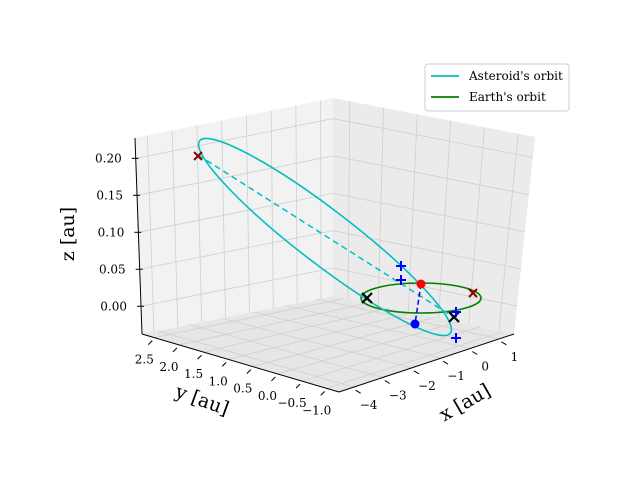 This screenshot has height=480, width=640. Describe the element at coordinates (515, 76) in the screenshot. I see `legend-label-asteroid: Asteroid's orbit` at that location.